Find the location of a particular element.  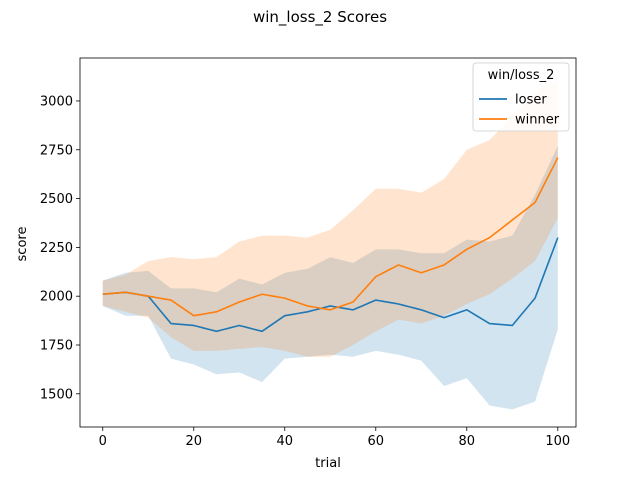

x-tick-label: 80 is located at coordinates (467, 441).